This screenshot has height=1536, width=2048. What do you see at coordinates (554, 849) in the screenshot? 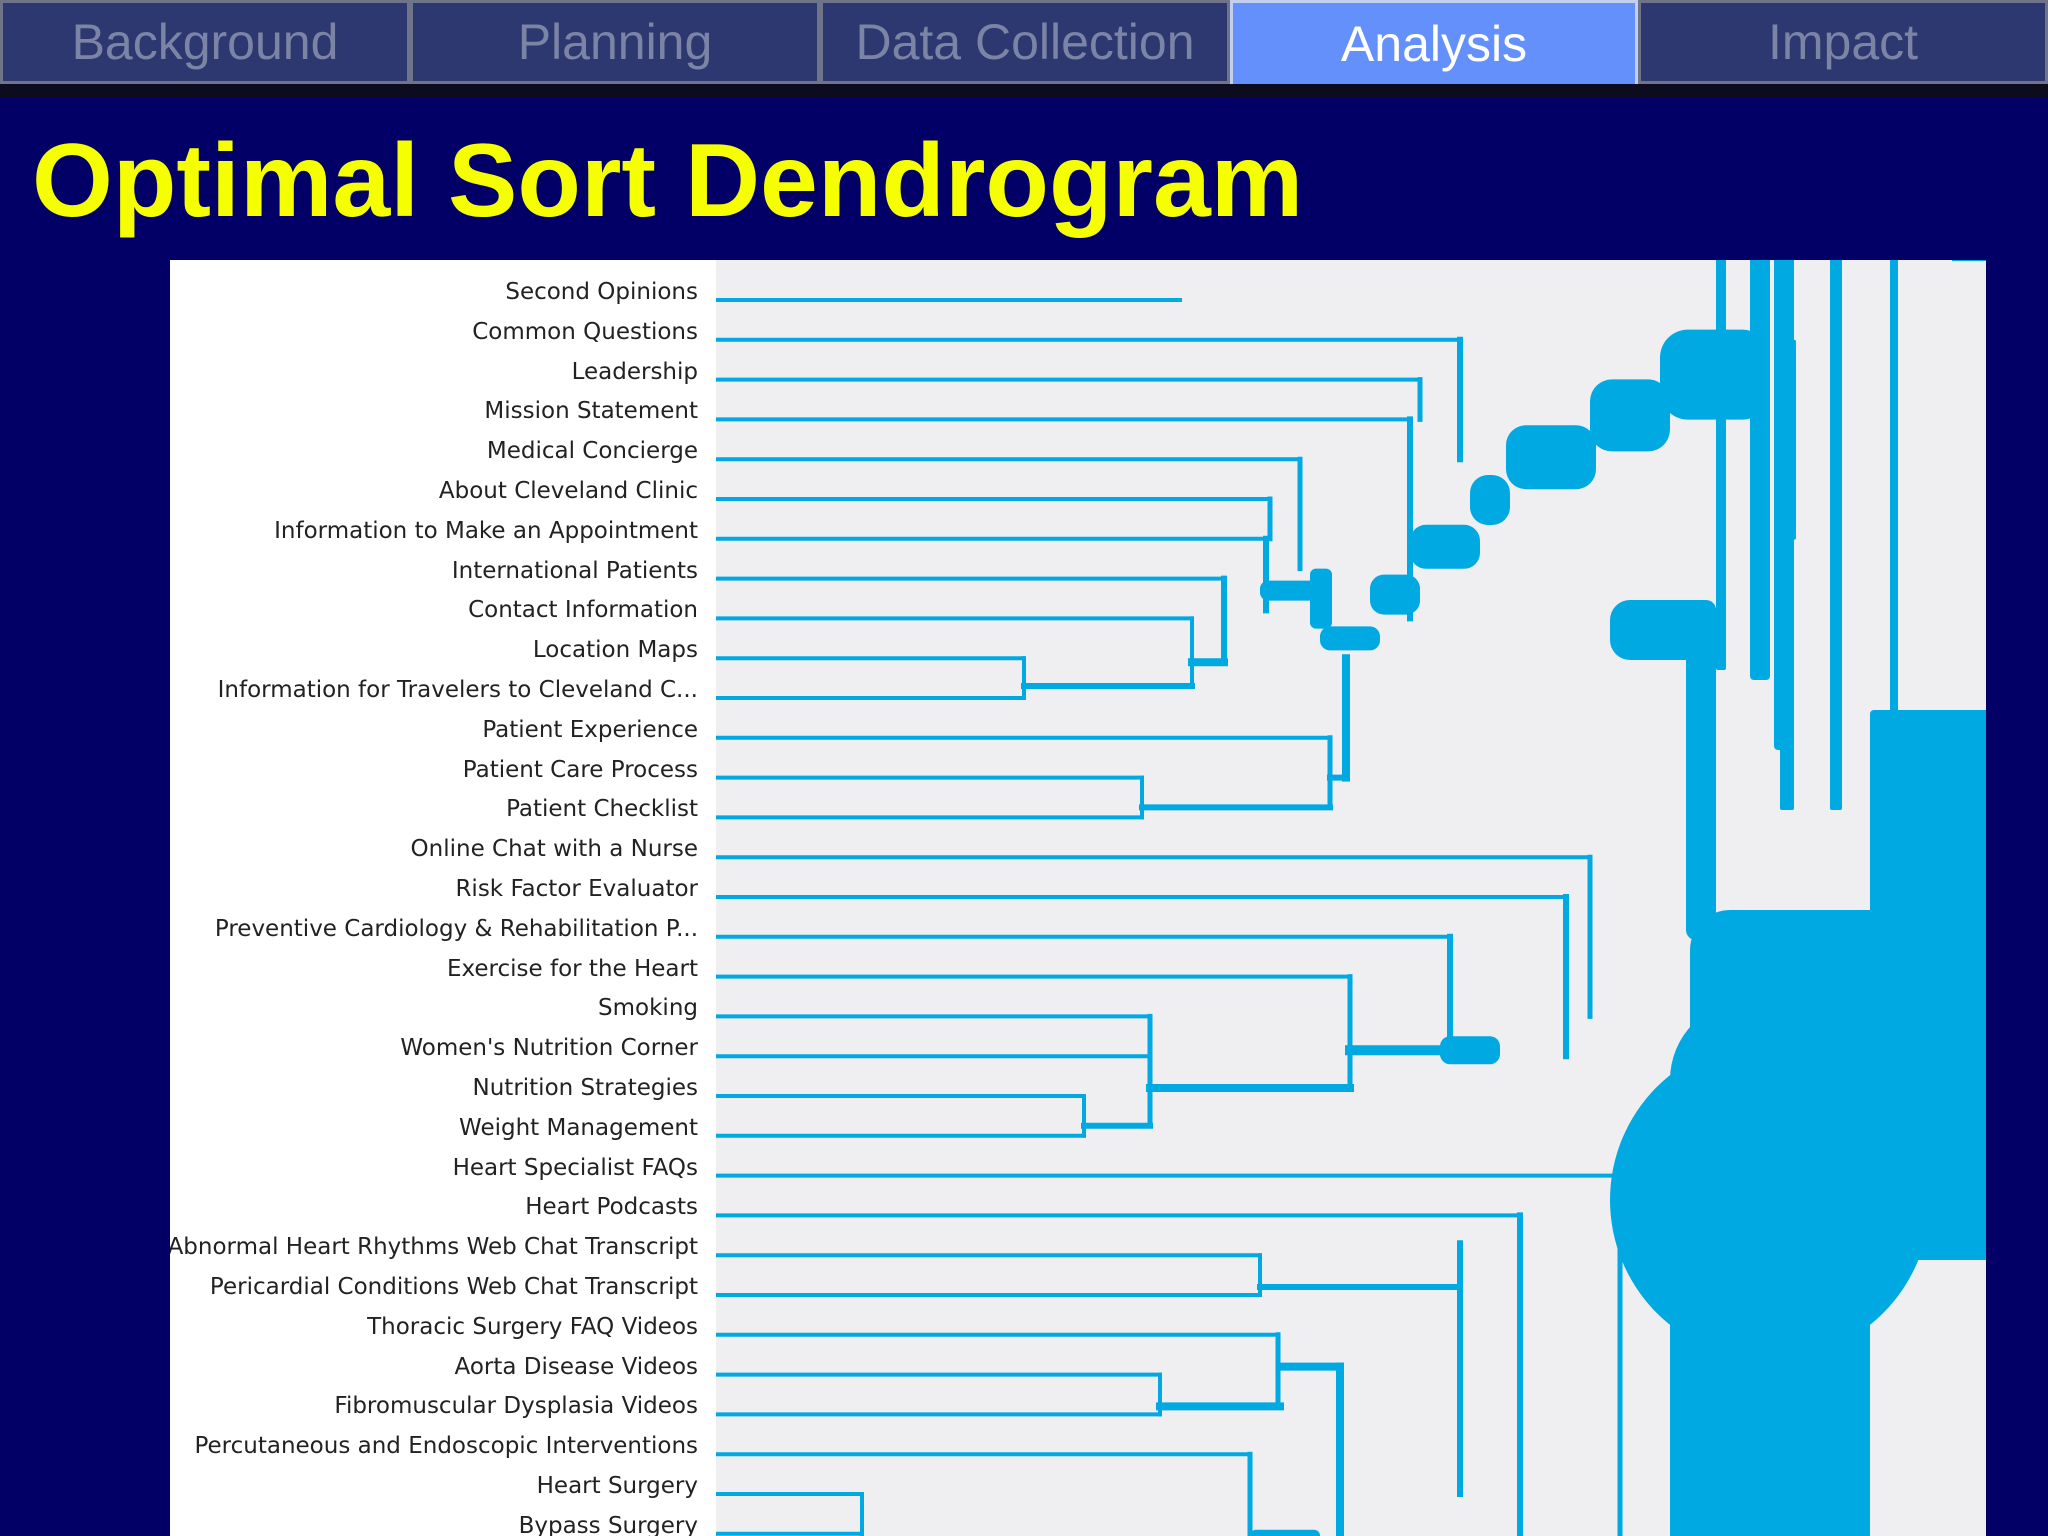
I see `leaf-label: Online Chat with a Nurse` at bounding box center [554, 849].